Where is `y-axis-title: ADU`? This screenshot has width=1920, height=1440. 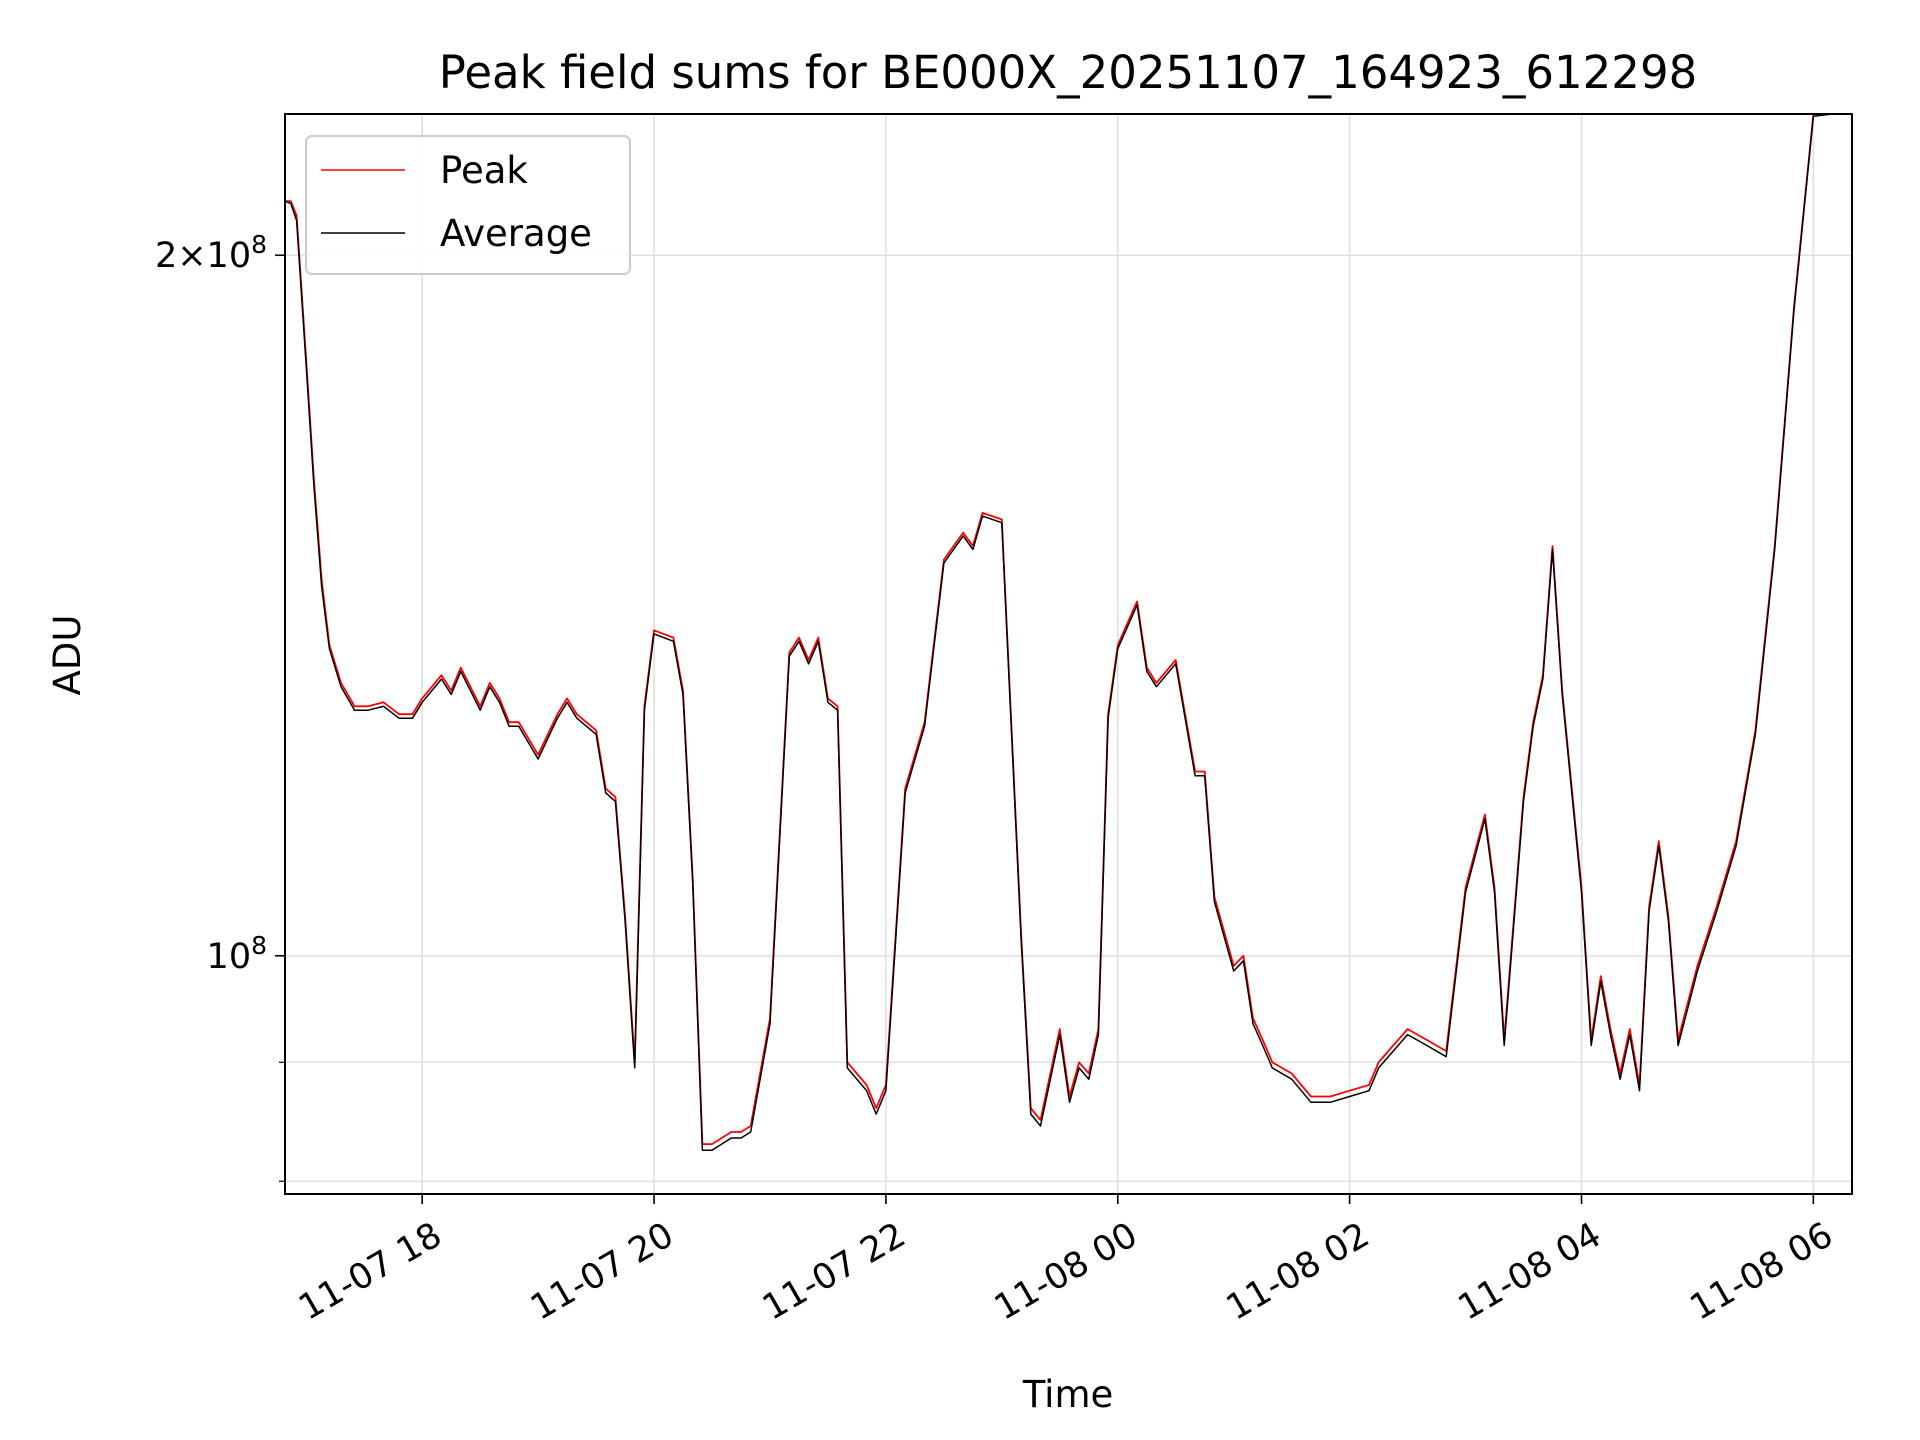
y-axis-title: ADU is located at coordinates (67, 655).